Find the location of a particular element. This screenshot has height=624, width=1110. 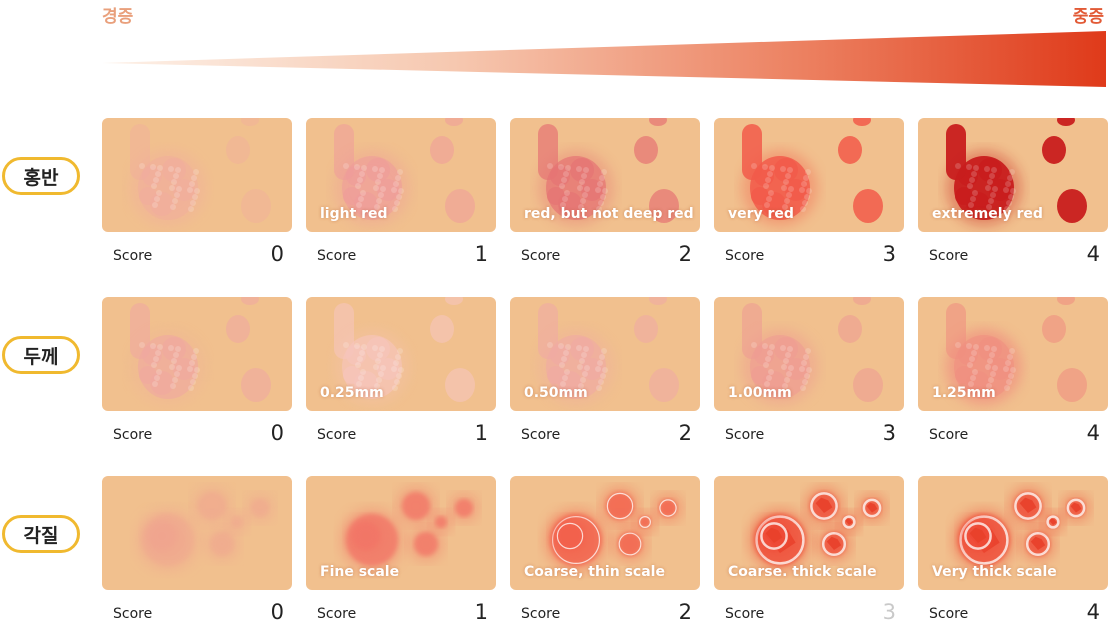

row-label-redness: 홍반 is located at coordinates (41, 176).